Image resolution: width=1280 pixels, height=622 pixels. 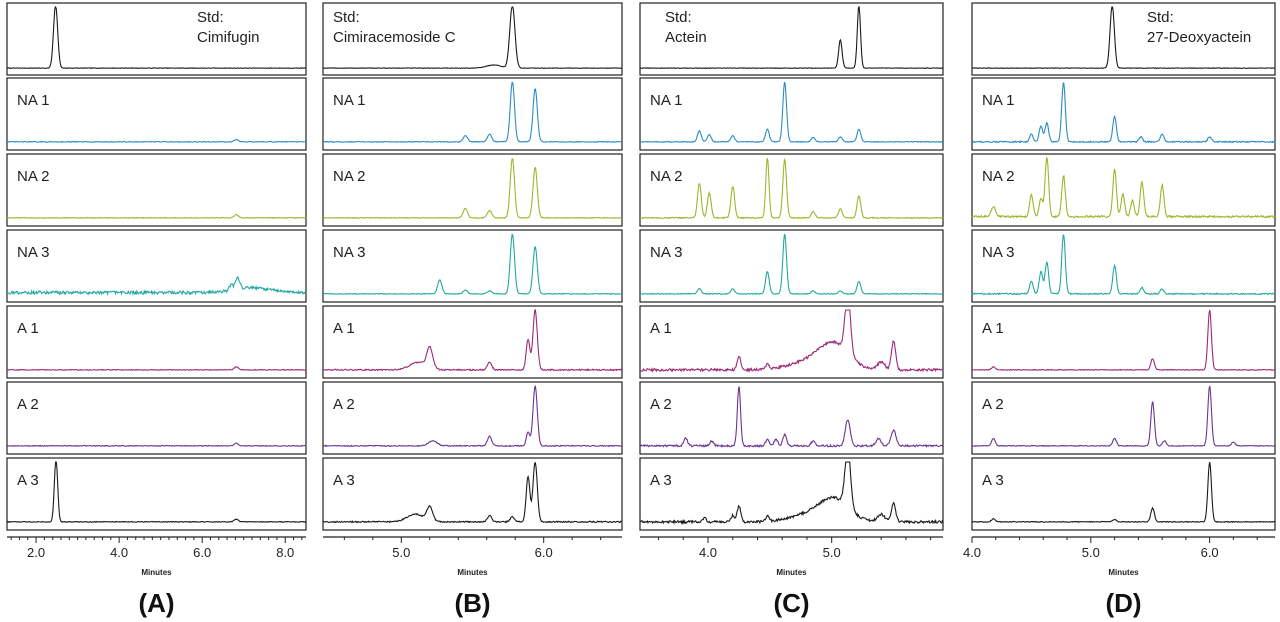 What do you see at coordinates (36, 552) in the screenshot?
I see `x-tick-label: 2.0` at bounding box center [36, 552].